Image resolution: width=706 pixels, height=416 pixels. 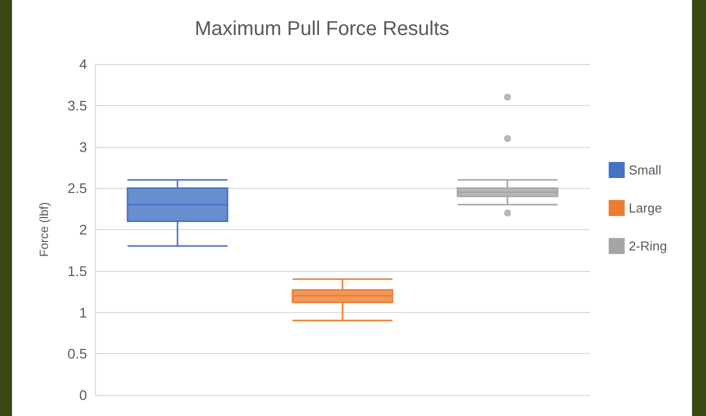 What do you see at coordinates (322, 29) in the screenshot?
I see `chart-title: Maximum Pull Force Results` at bounding box center [322, 29].